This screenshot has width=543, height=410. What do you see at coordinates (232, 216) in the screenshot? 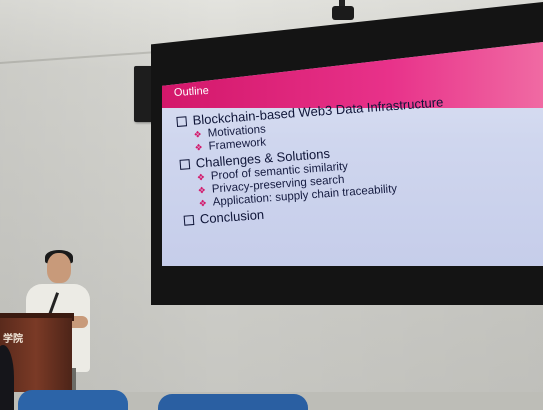
I see `outline-item-label: Conclusion` at bounding box center [232, 216].